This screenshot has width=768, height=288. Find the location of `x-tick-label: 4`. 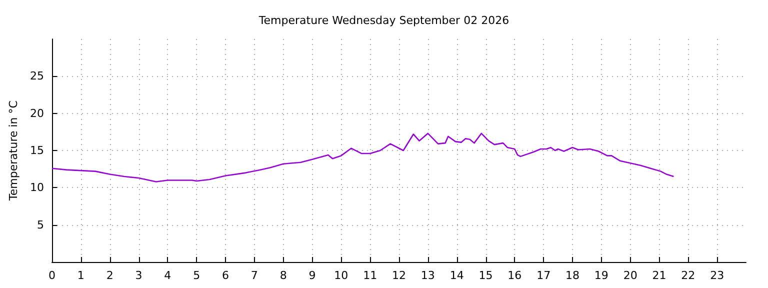

x-tick-label: 4 is located at coordinates (168, 275).